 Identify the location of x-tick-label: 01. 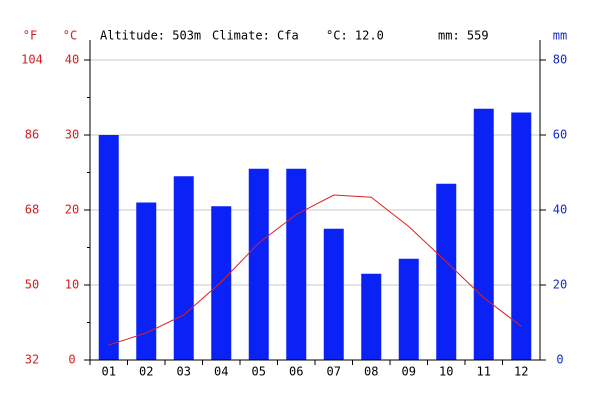
(109, 372).